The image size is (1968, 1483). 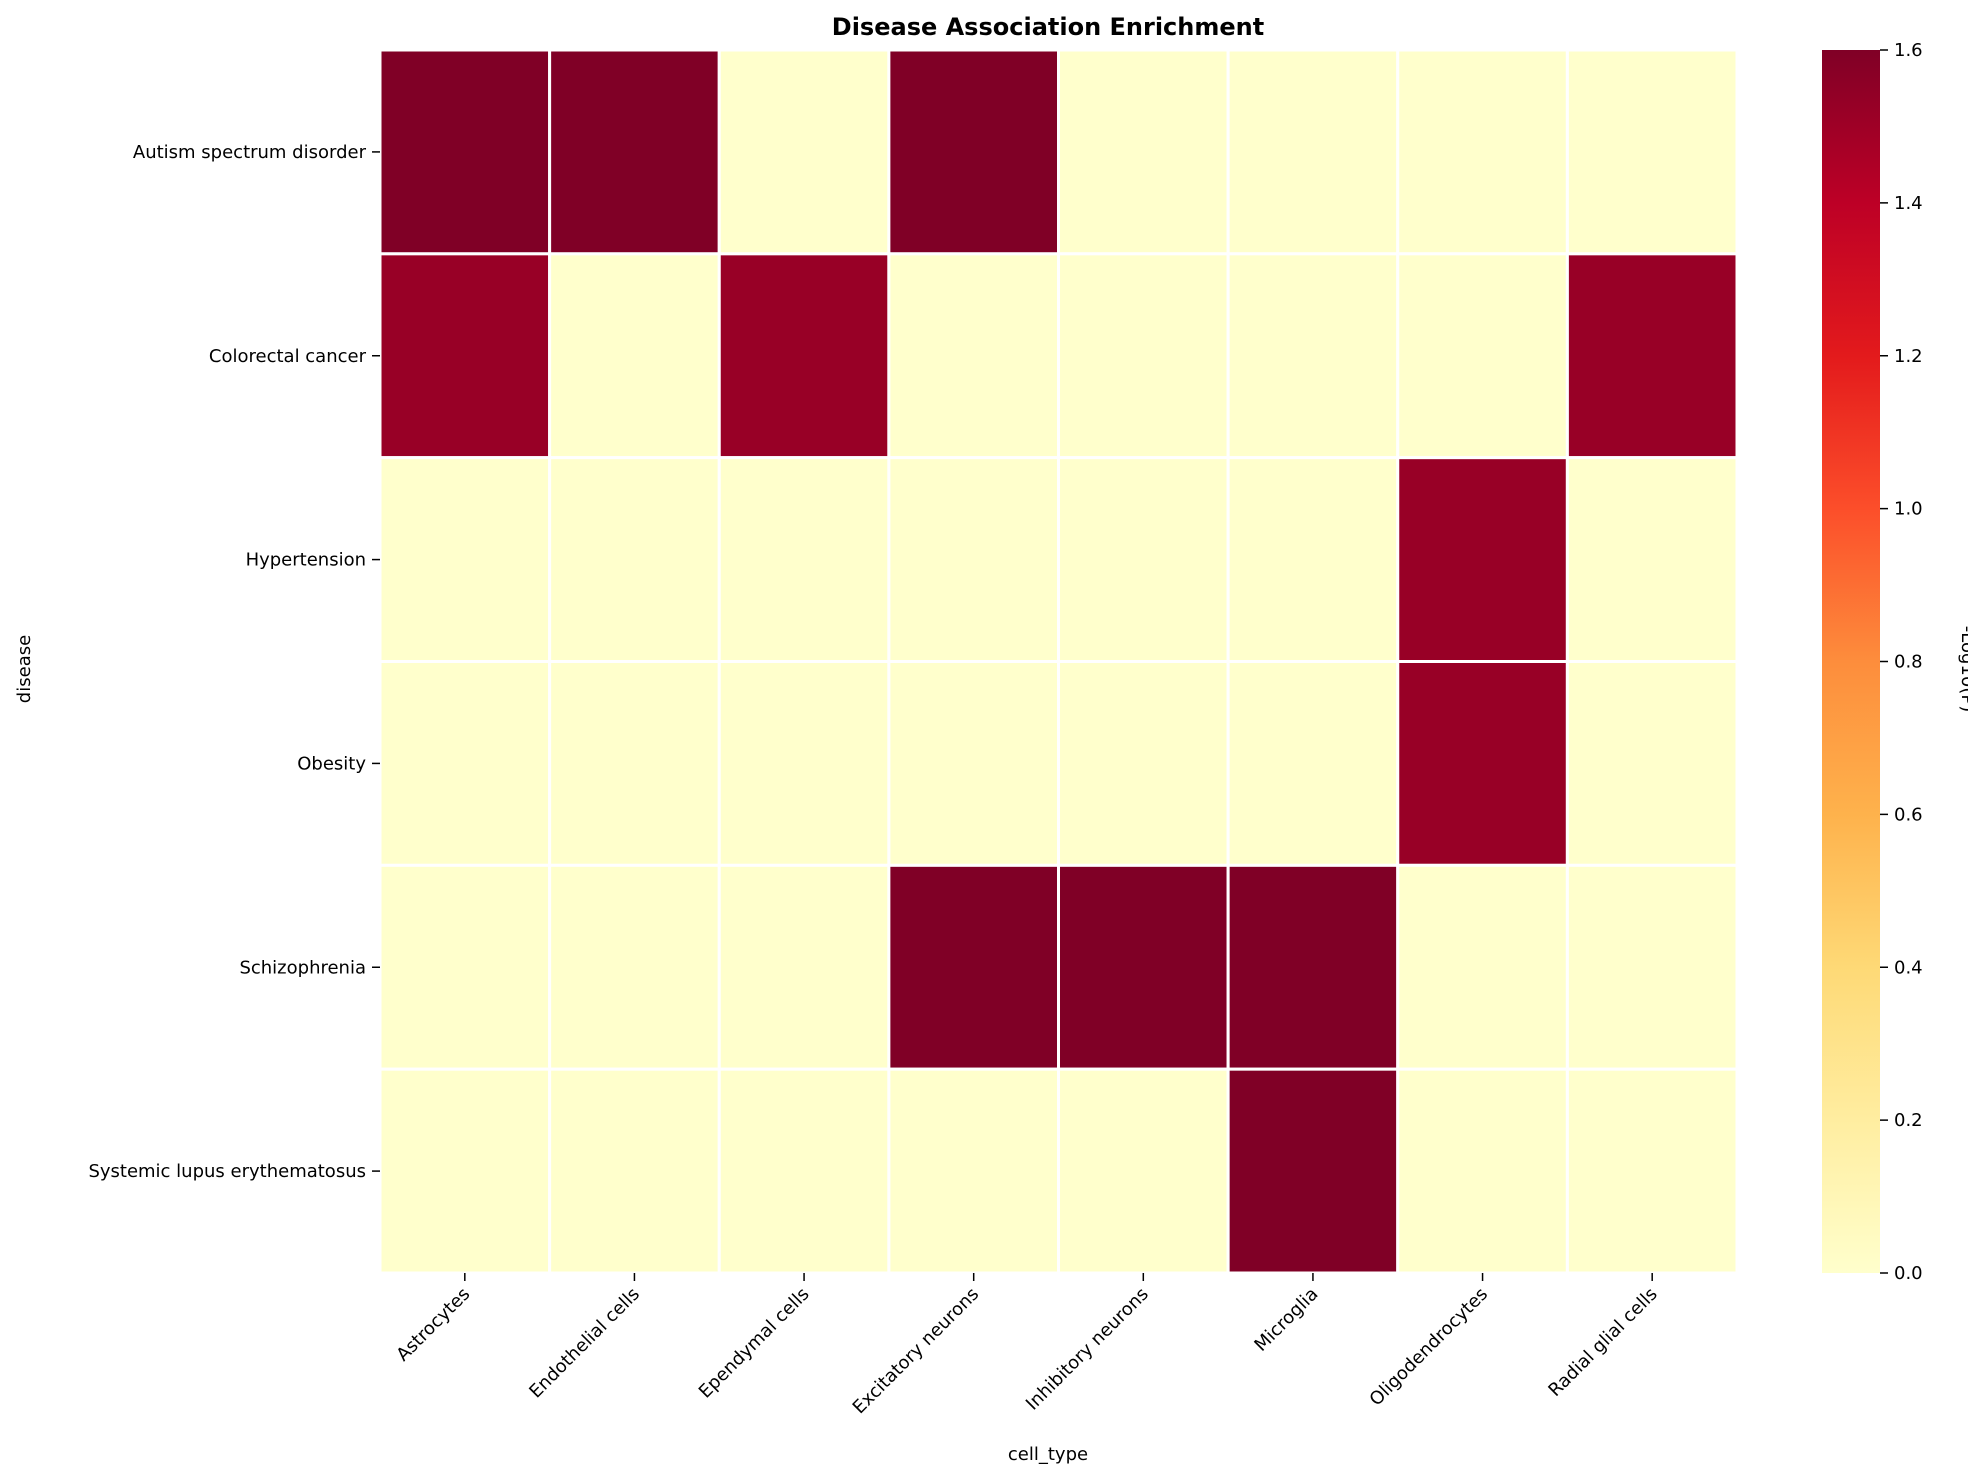 I want to click on colorbar-tick-label: 0.4, so click(x=1908, y=967).